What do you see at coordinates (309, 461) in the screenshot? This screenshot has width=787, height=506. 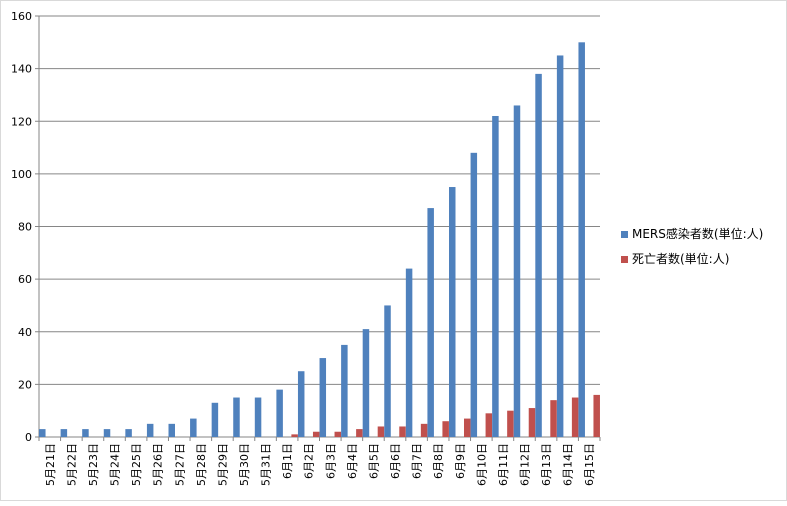 I see `x-tick-label: 6月2日` at bounding box center [309, 461].